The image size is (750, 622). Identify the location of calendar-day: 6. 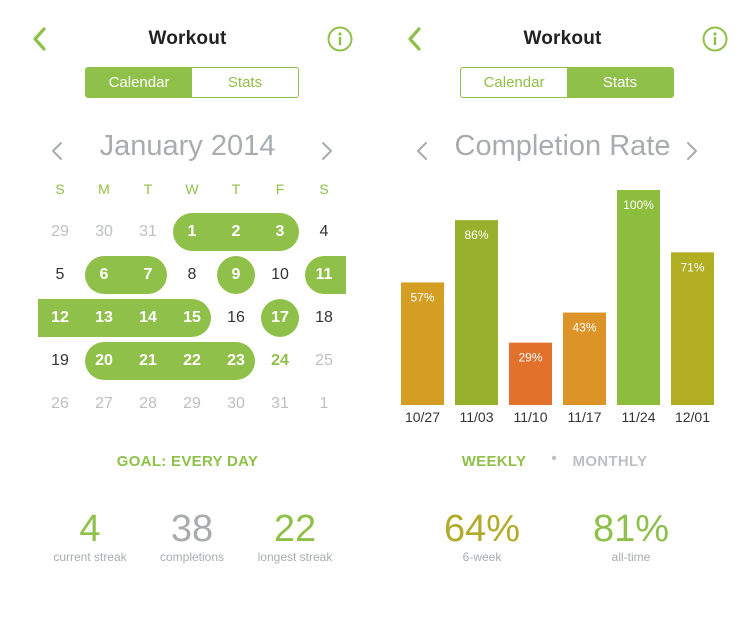
(104, 274).